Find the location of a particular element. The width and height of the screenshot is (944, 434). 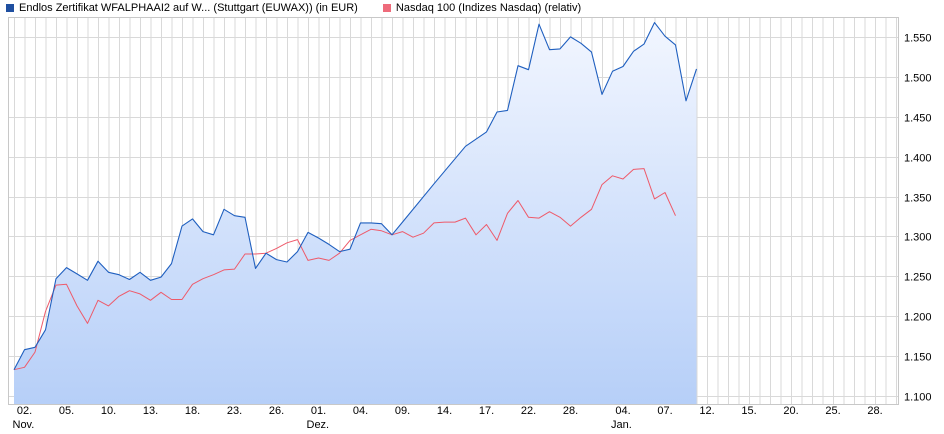

x-month-label: Dez. is located at coordinates (318, 425).